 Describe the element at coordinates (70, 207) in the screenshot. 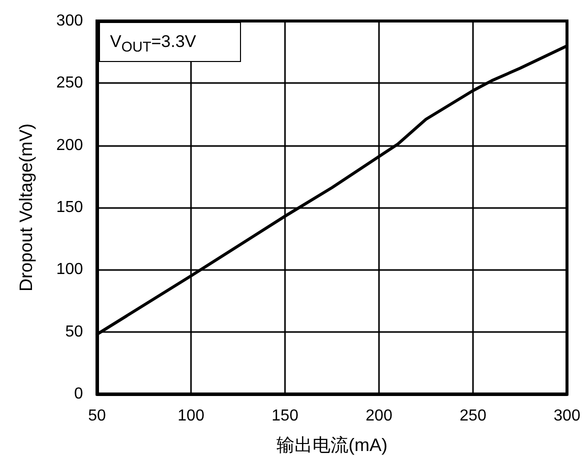

I see `y-tick-label: 150` at that location.